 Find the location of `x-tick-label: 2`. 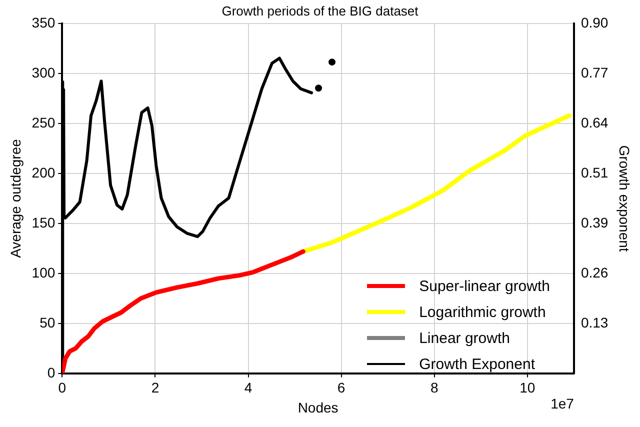

x-tick-label: 2 is located at coordinates (155, 388).